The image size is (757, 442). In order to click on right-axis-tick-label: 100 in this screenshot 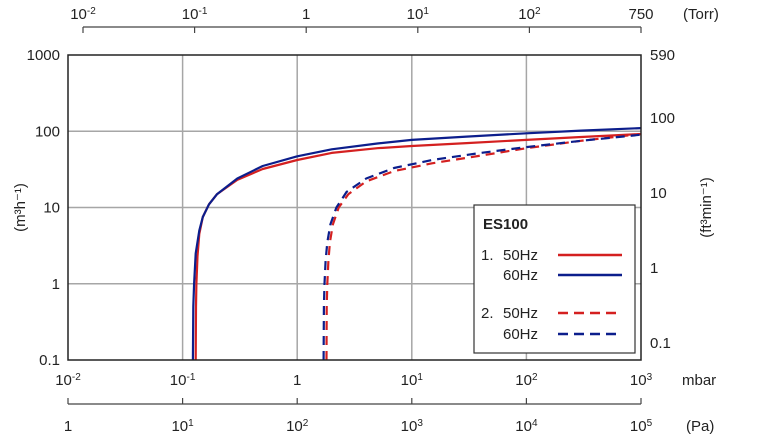, I will do `click(662, 118)`.